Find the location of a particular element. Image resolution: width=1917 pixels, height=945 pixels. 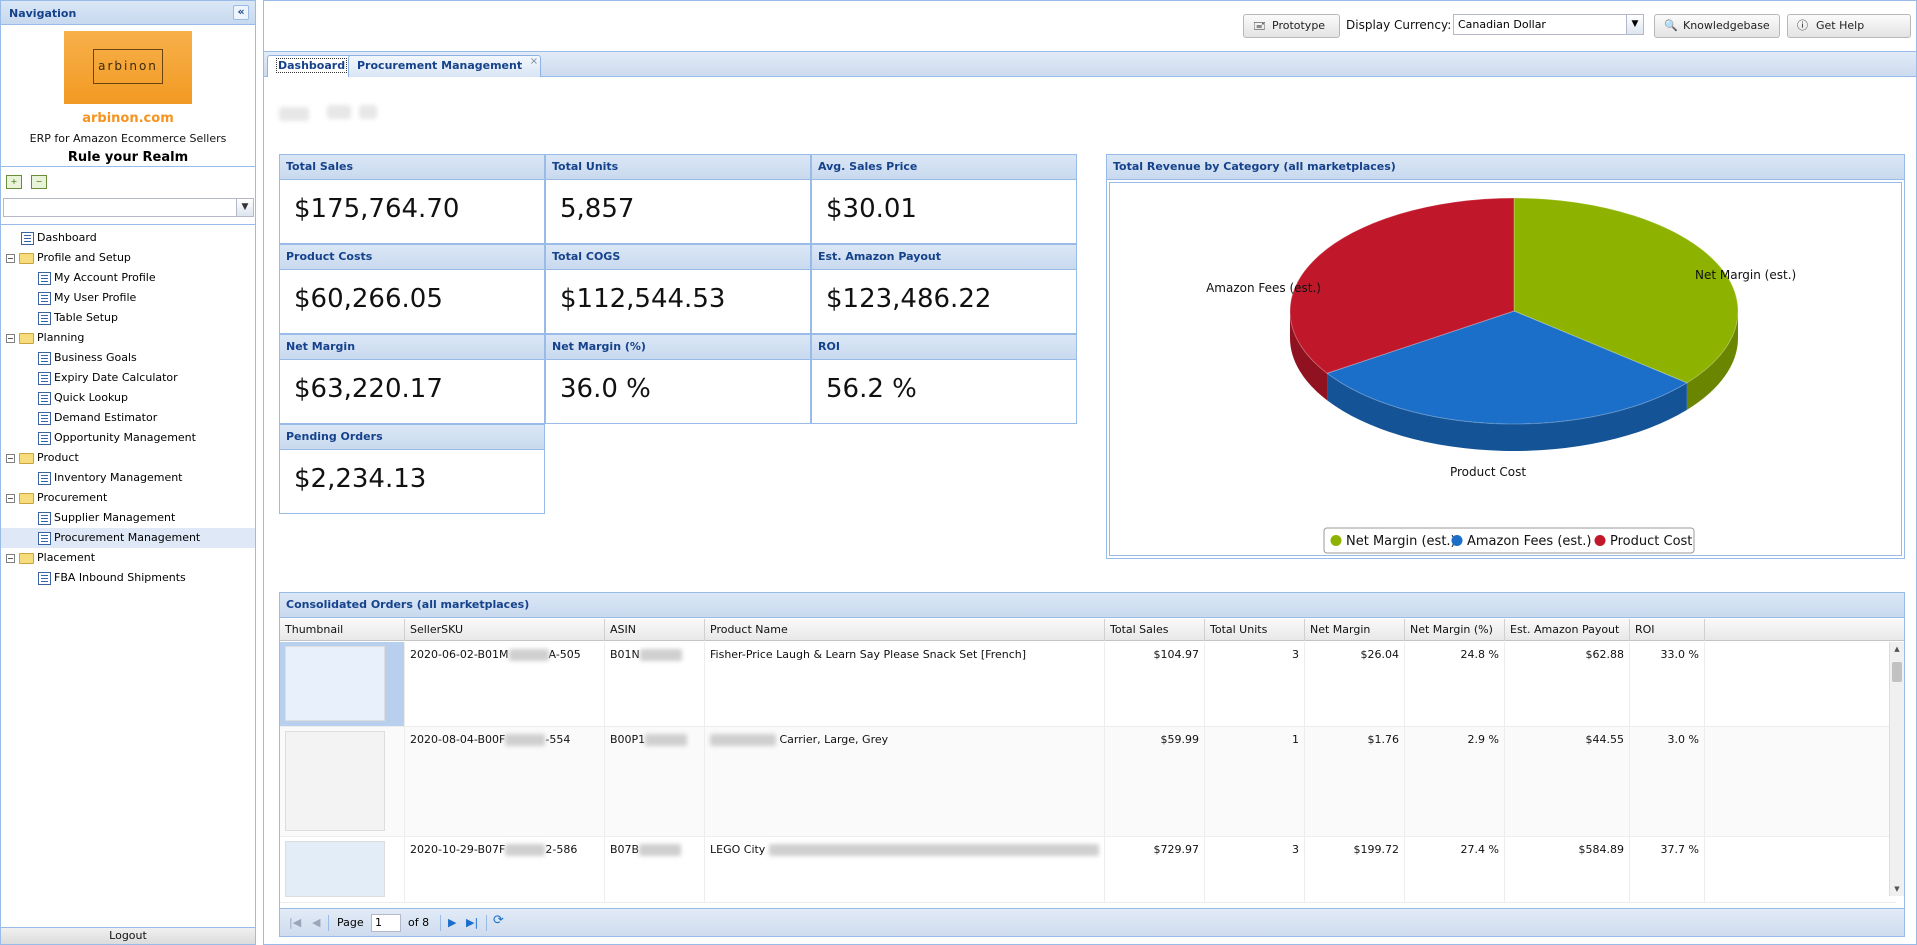

page-count: of 8 is located at coordinates (419, 922).